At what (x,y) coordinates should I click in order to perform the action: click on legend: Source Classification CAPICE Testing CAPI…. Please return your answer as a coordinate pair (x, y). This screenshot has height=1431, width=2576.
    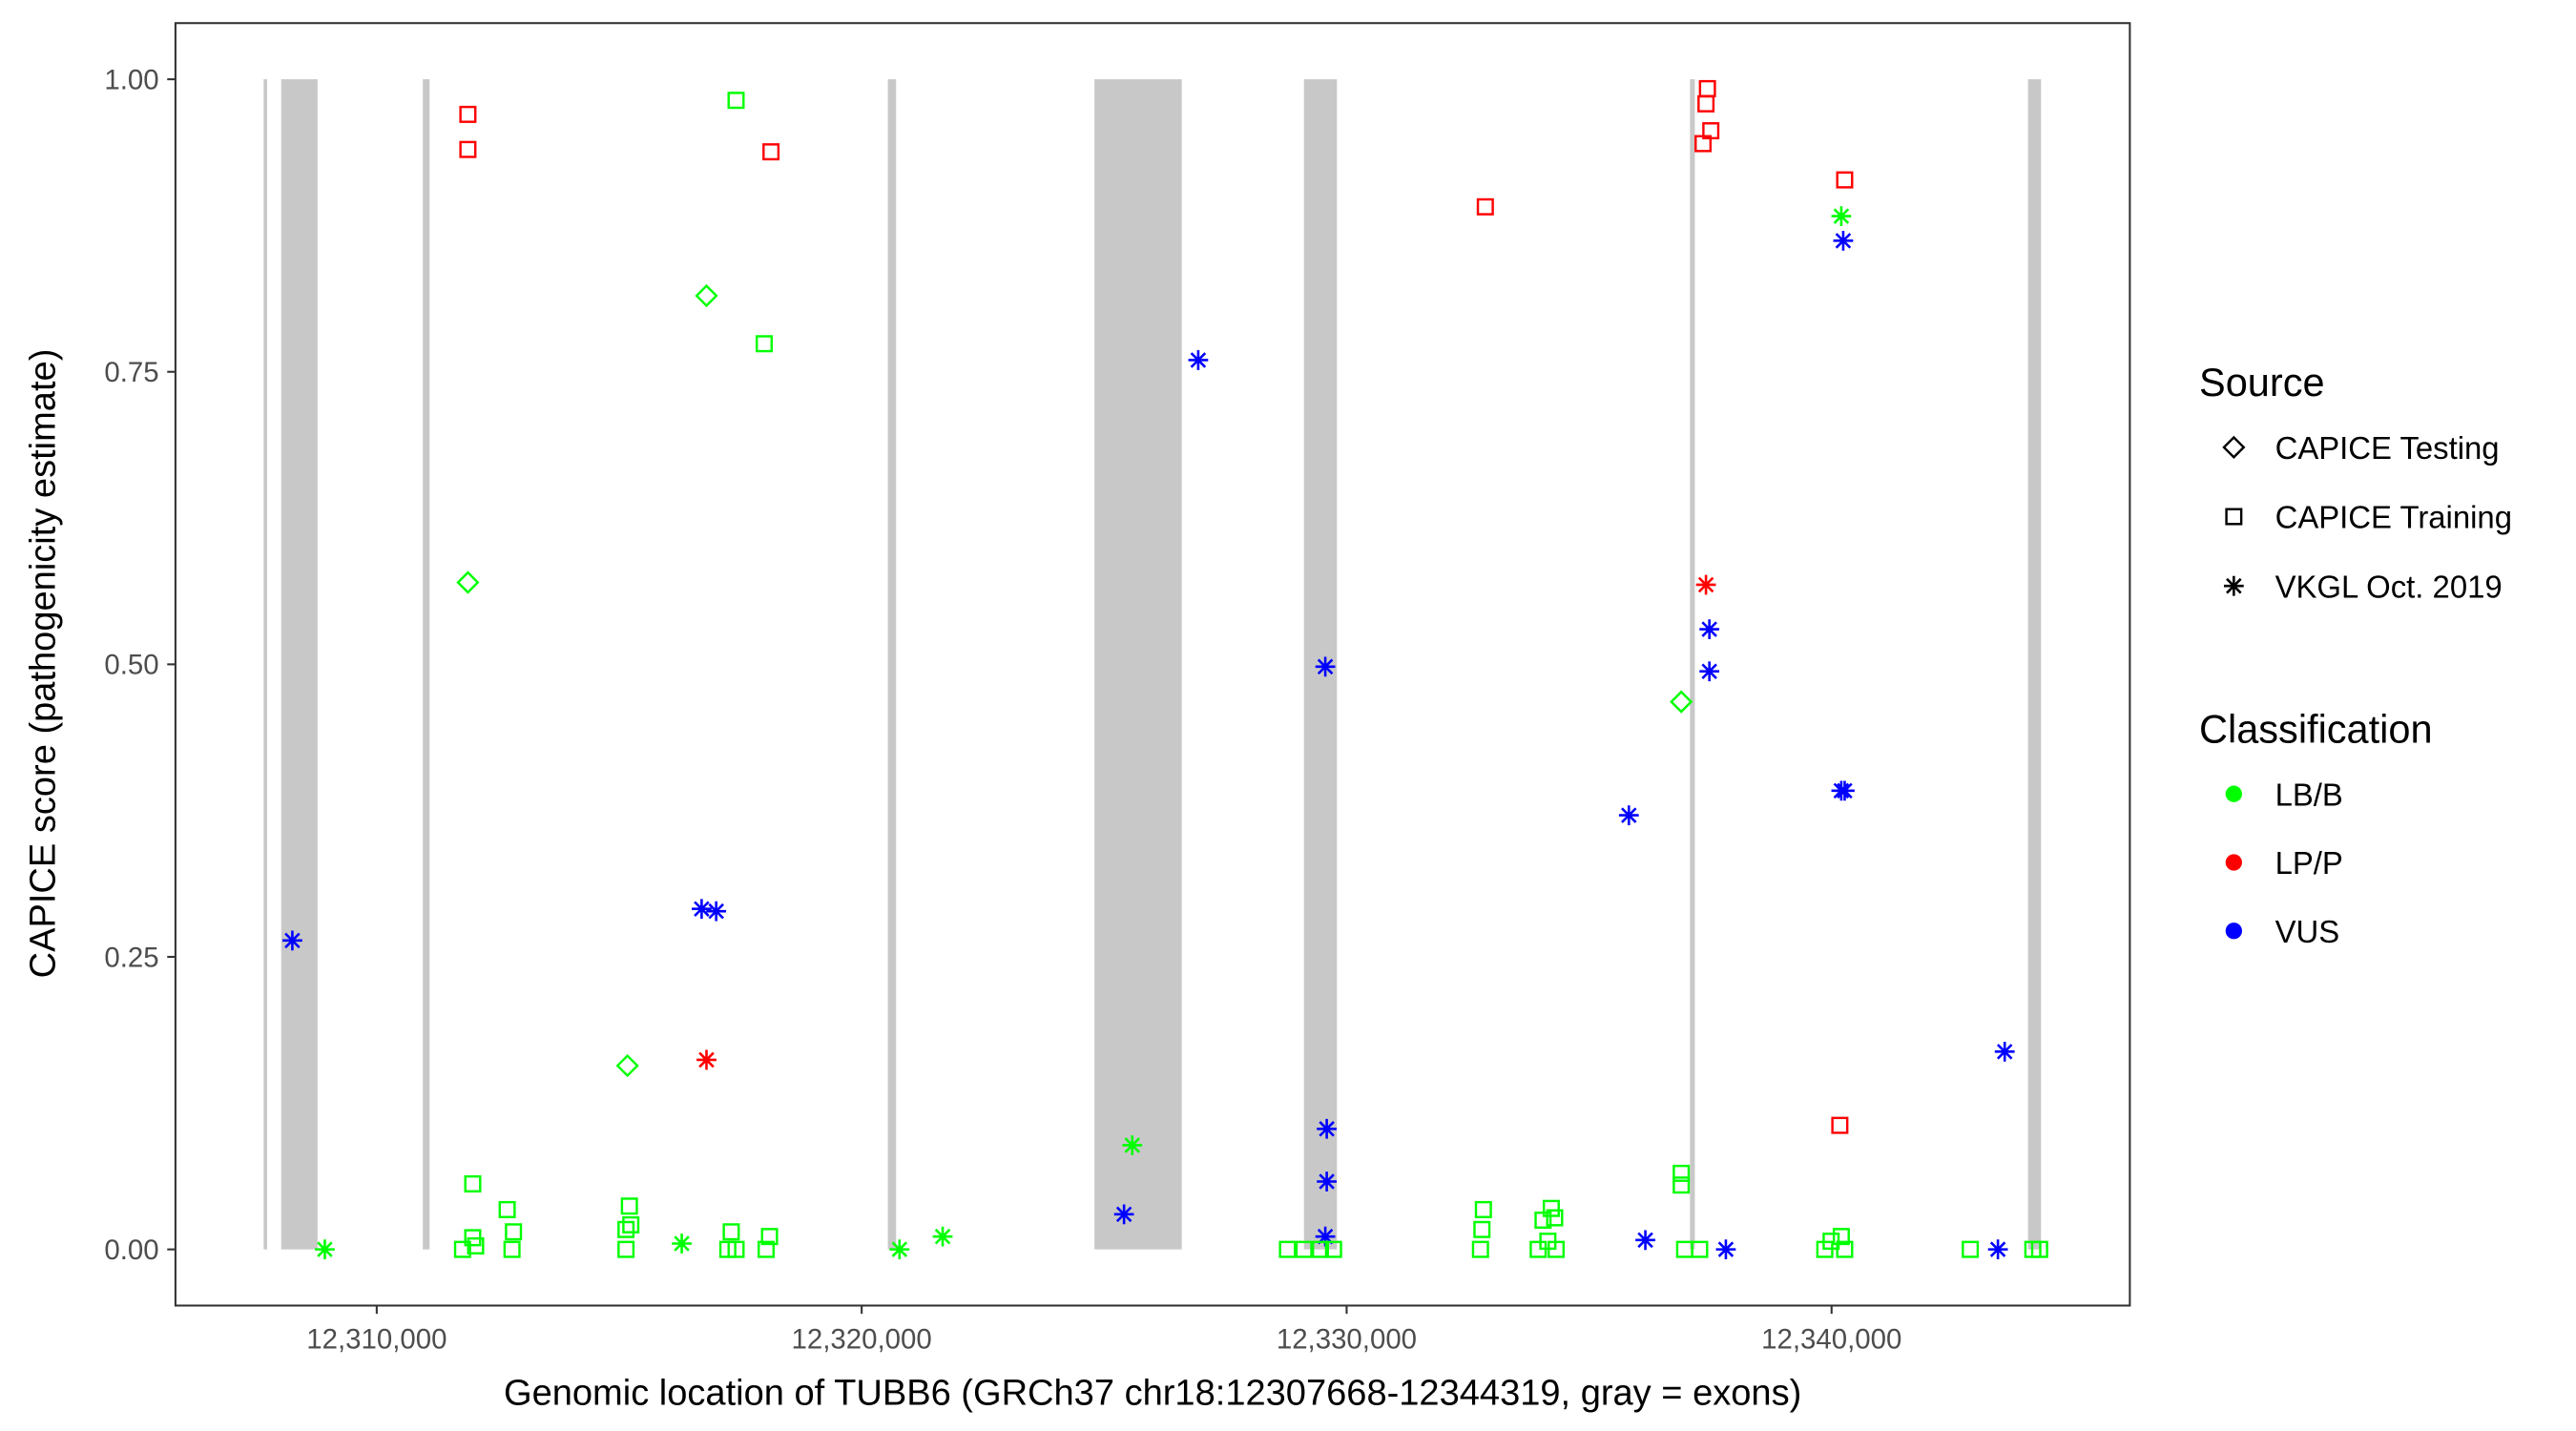
    Looking at the image, I should click on (2355, 654).